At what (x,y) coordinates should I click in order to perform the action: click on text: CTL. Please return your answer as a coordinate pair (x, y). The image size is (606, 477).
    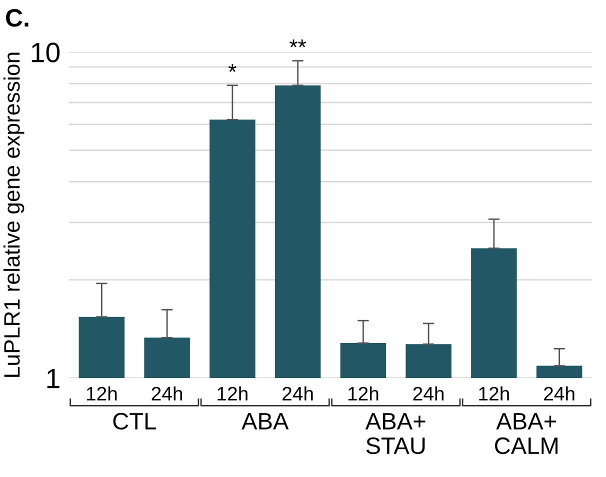
    Looking at the image, I should click on (134, 421).